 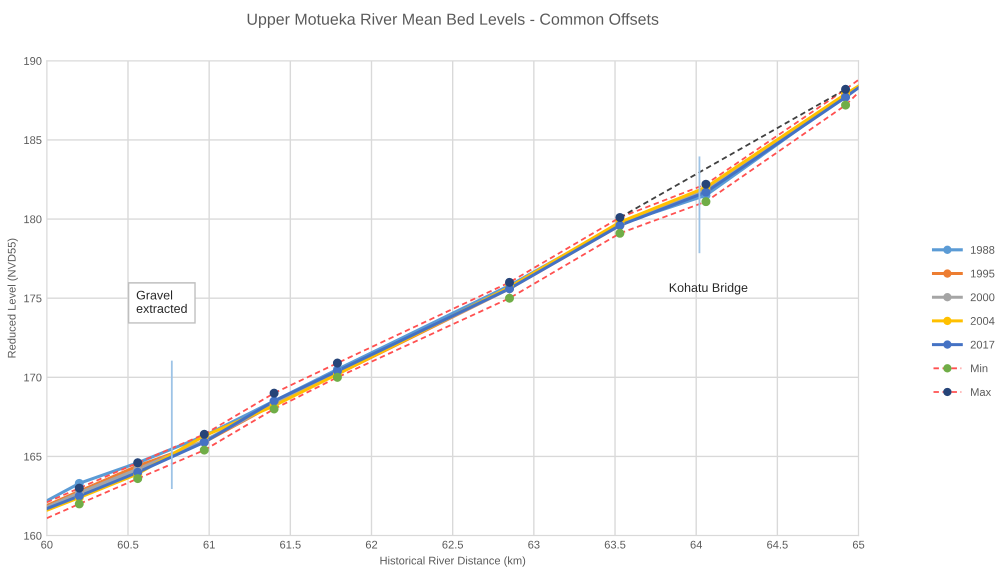 What do you see at coordinates (979, 368) in the screenshot?
I see `legend-label: Min` at bounding box center [979, 368].